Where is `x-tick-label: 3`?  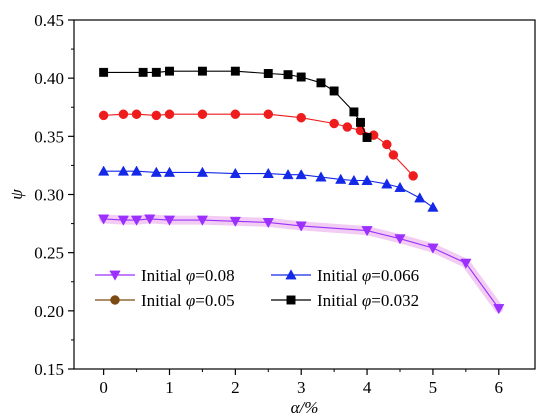
x-tick-label: 3 is located at coordinates (301, 387).